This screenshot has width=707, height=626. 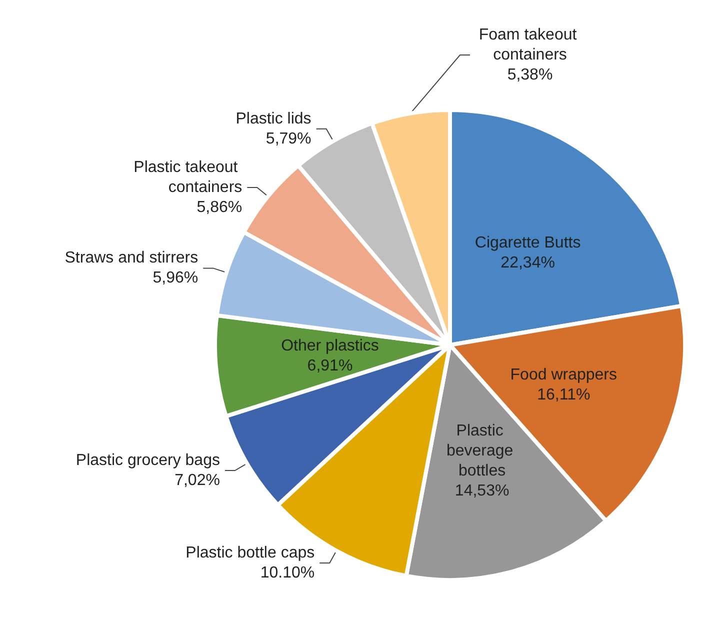 What do you see at coordinates (287, 573) in the screenshot?
I see `data-label: 10.10%` at bounding box center [287, 573].